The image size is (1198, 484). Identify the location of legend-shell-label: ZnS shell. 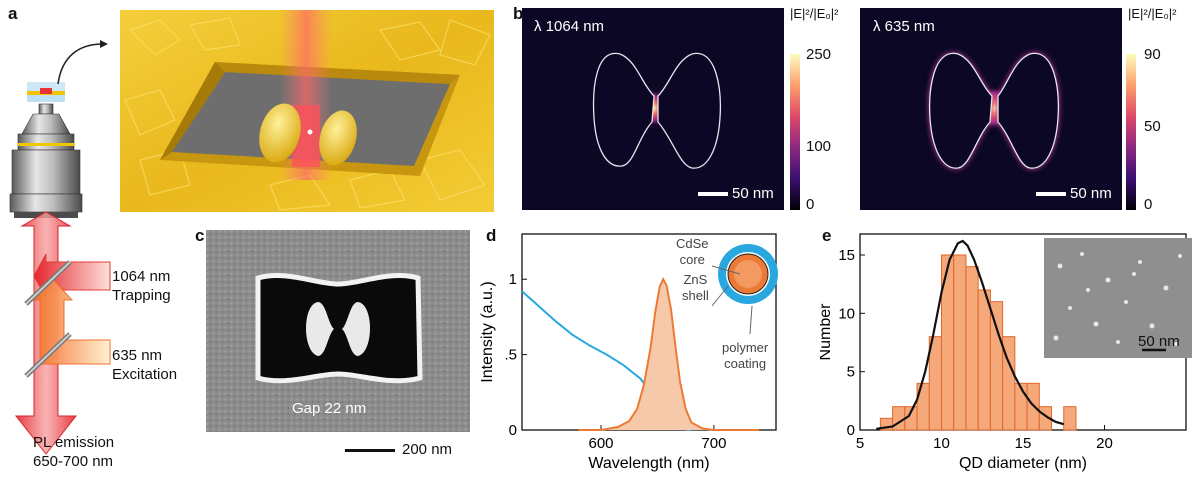
(695, 287).